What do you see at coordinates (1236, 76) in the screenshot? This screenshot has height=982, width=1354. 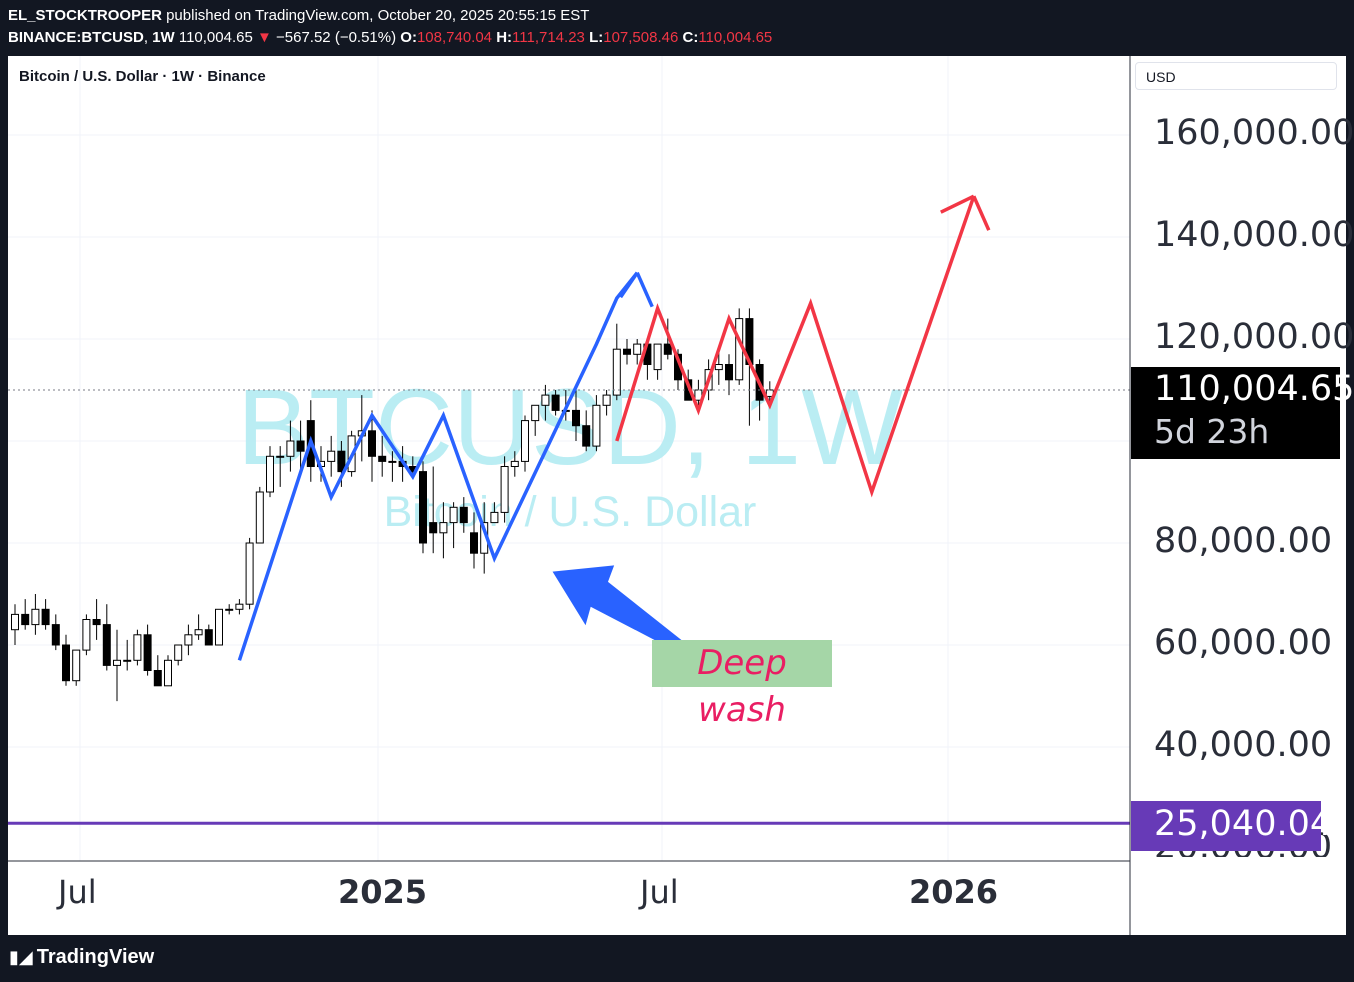 I see `currency-button: USD` at bounding box center [1236, 76].